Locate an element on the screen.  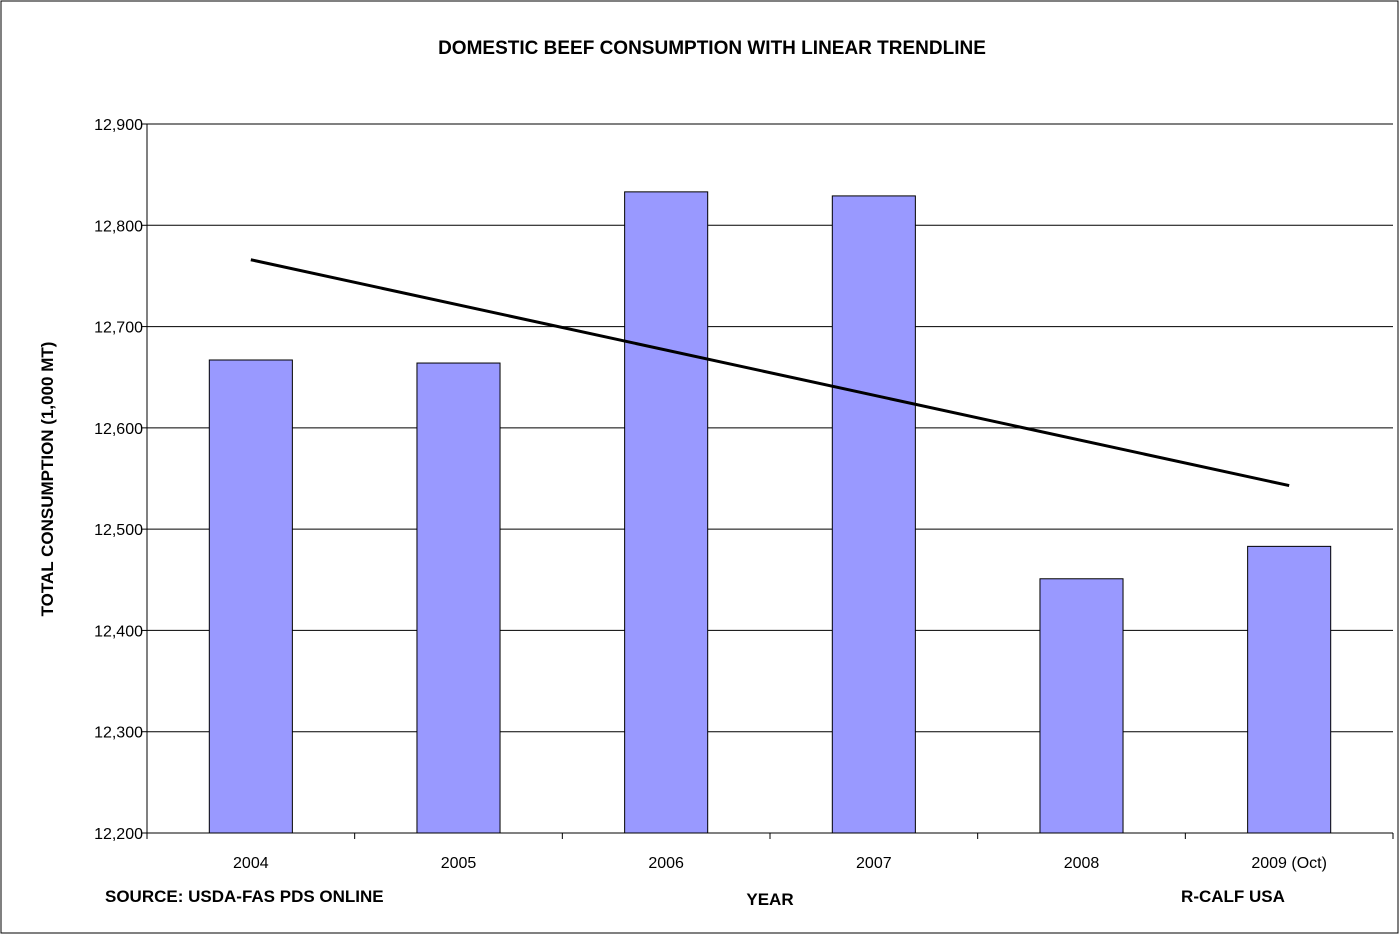
y-tick-label: 12,400 is located at coordinates (118, 631).